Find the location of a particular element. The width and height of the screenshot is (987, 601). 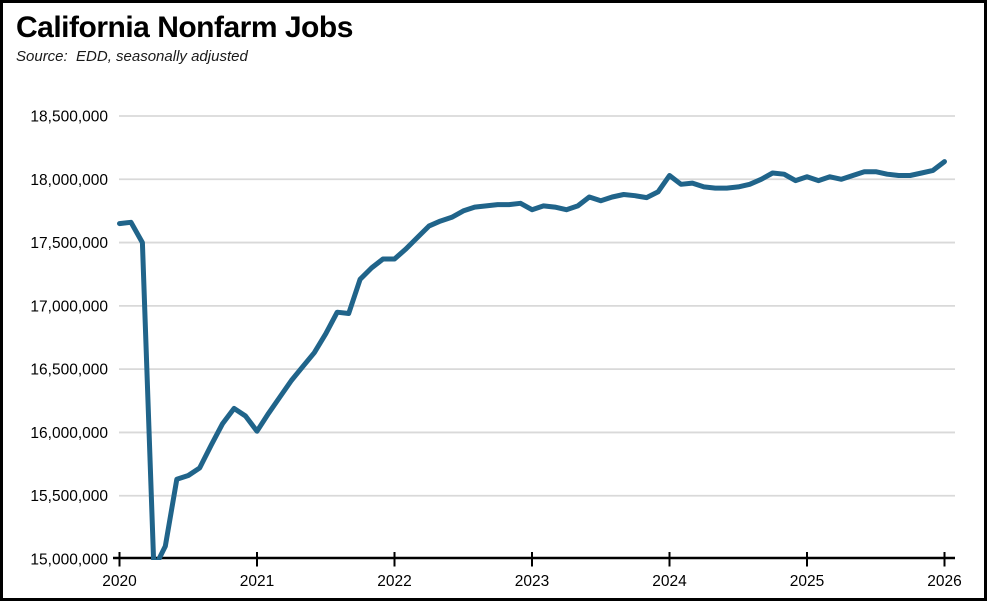

x-axis-label: 2025 is located at coordinates (807, 581).